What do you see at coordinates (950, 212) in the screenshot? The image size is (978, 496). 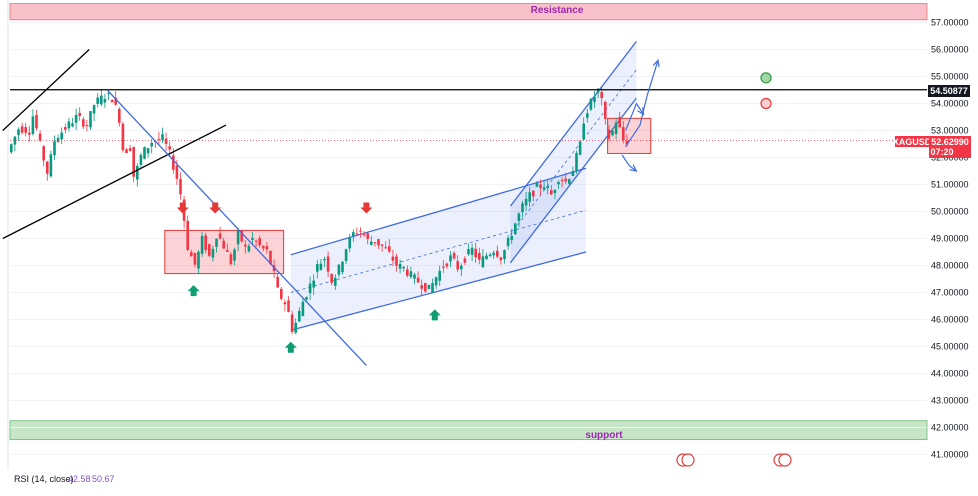 I see `y-tick-label: 50.00000` at bounding box center [950, 212].